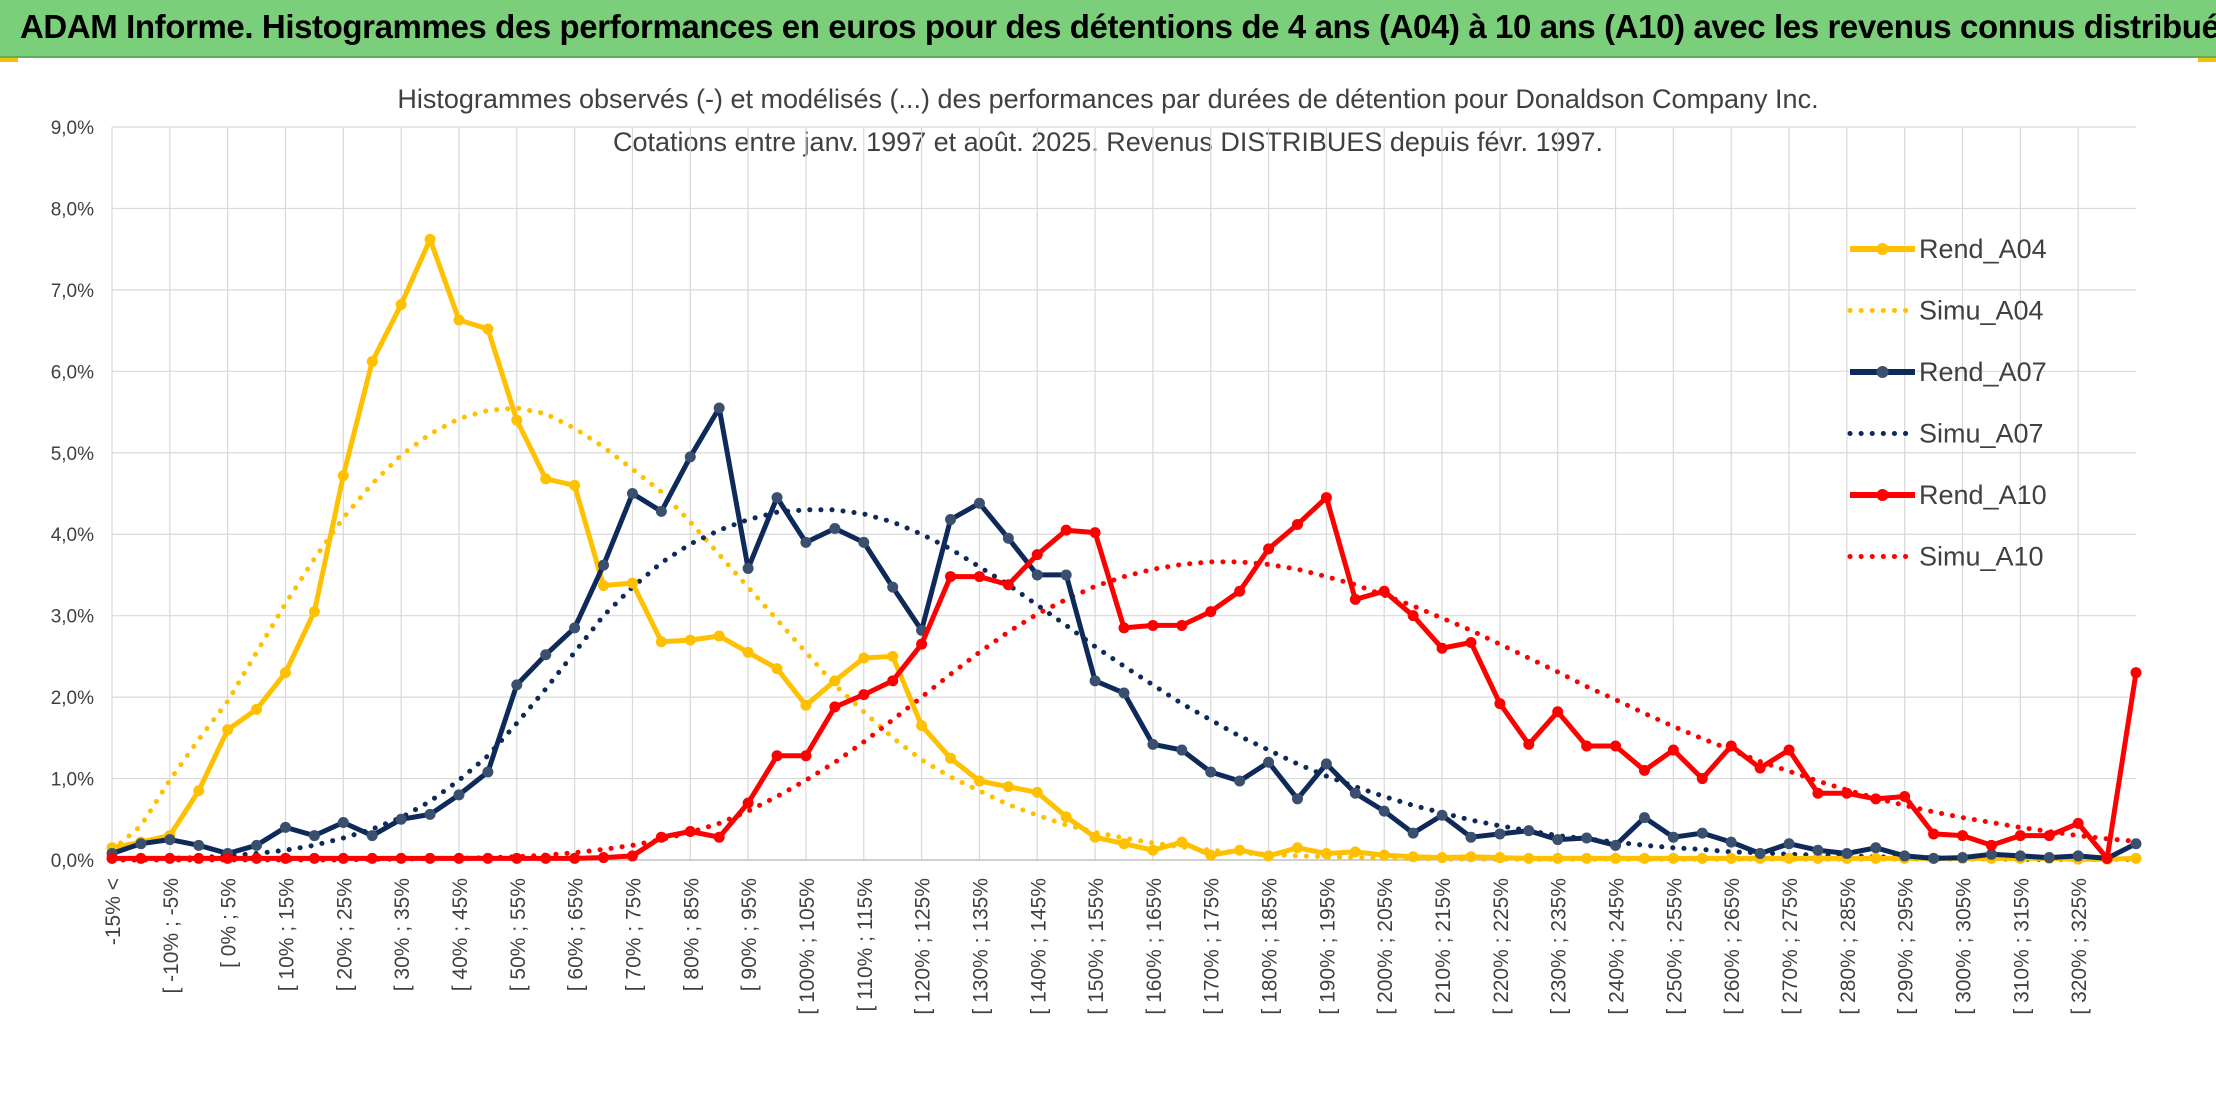 This screenshot has width=2216, height=1102. Describe the element at coordinates (1674, 946) in the screenshot. I see `x-tick-label: [ 250% ; 255%` at that location.